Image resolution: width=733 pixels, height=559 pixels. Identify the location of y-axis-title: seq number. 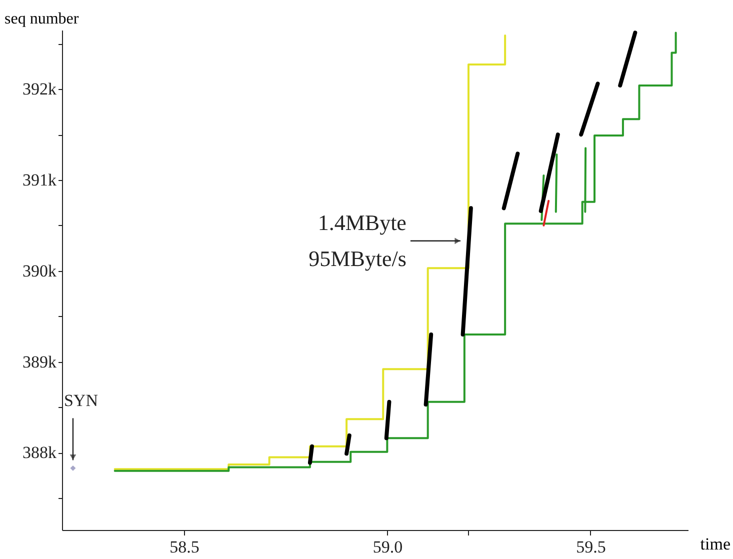
(42, 19).